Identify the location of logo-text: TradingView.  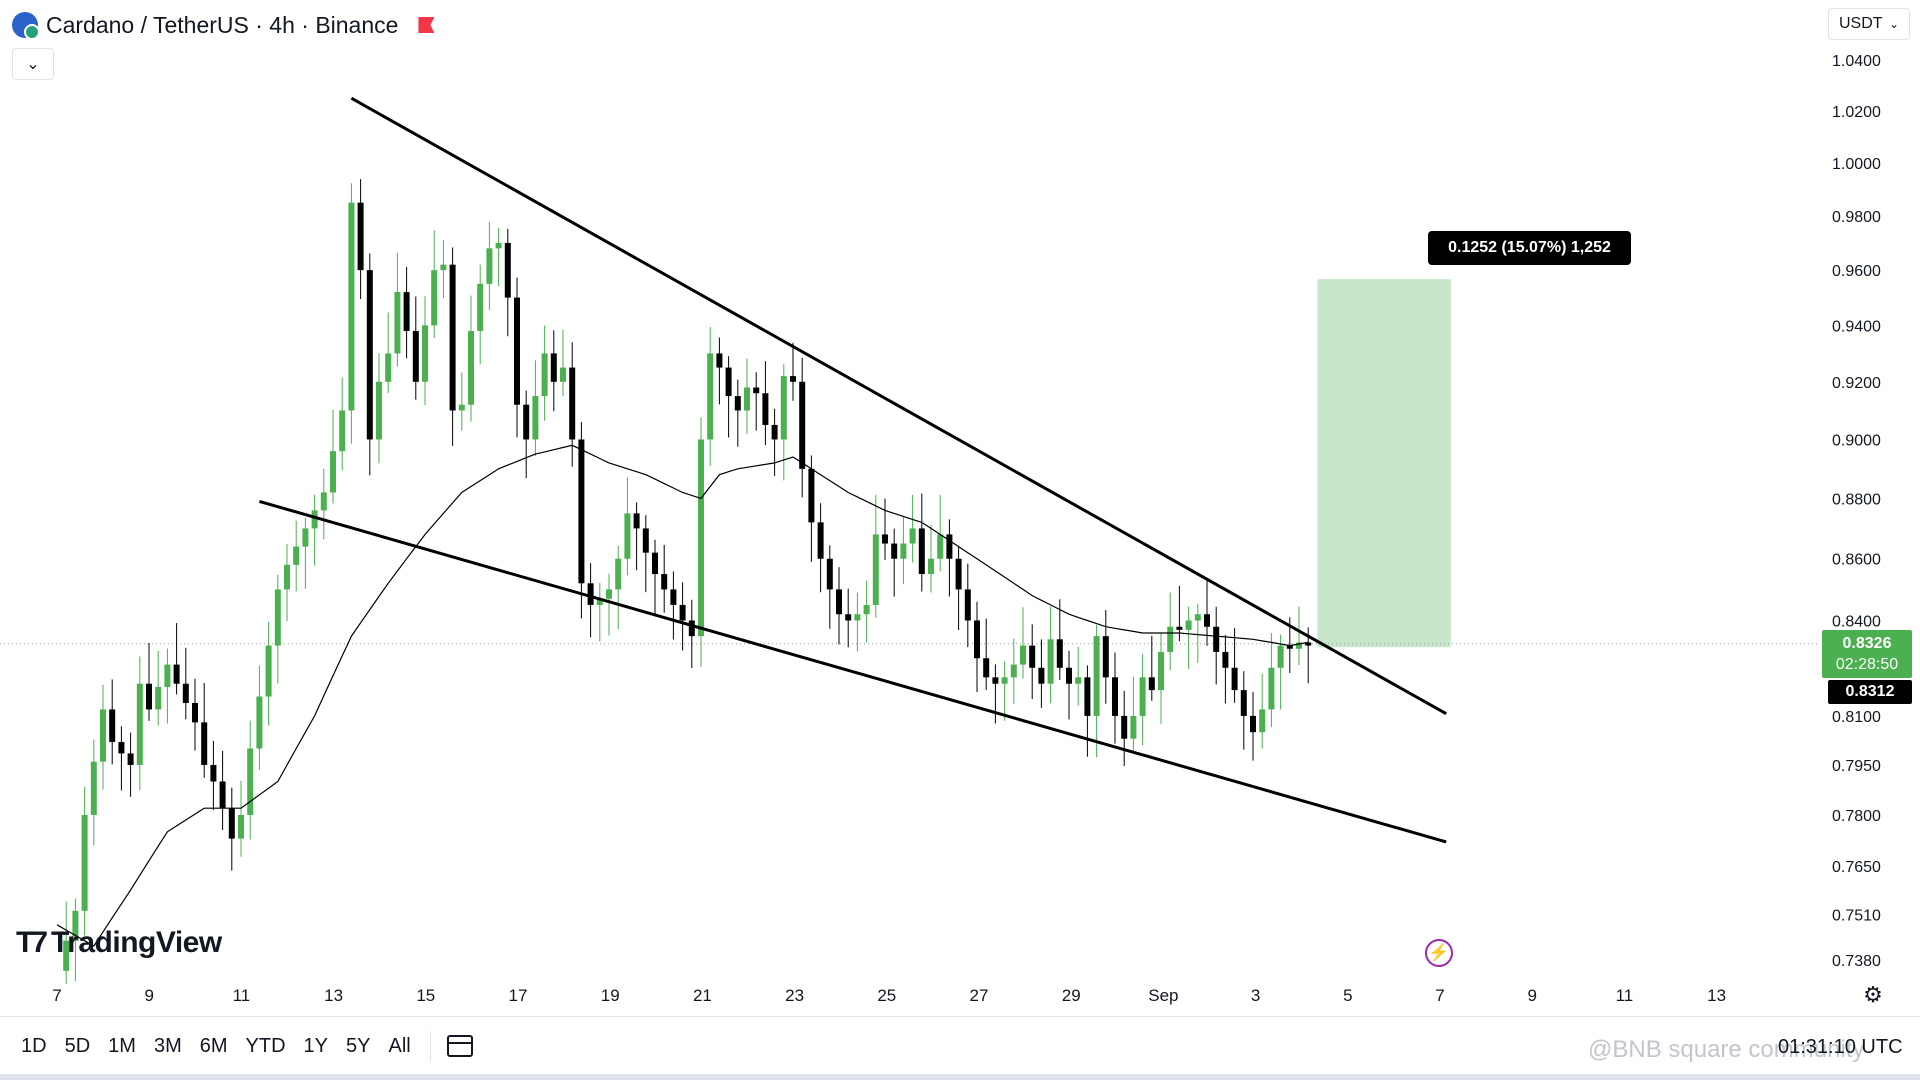
(136, 942).